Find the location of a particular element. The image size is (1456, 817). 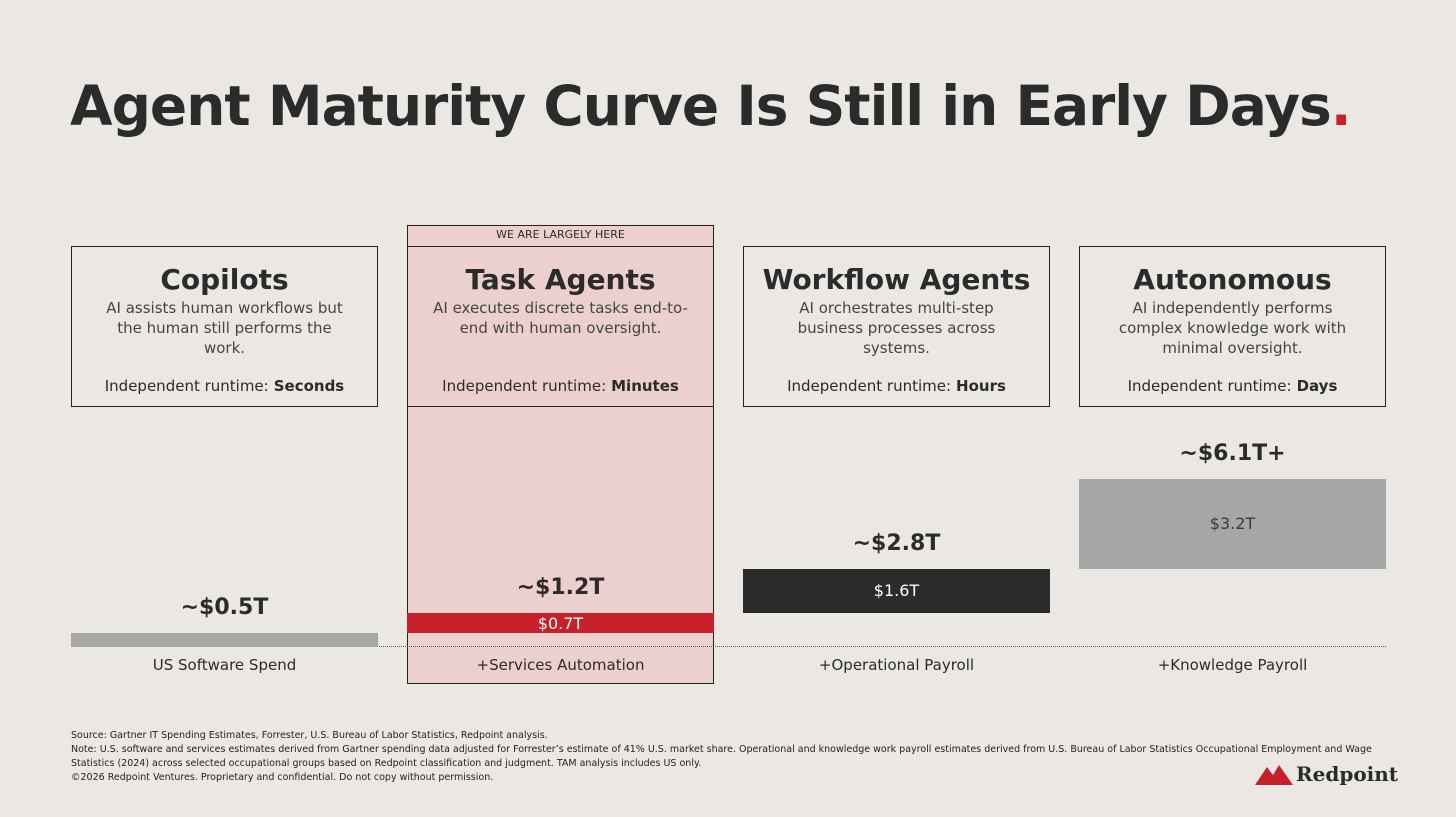

total-label: ~$2.8T is located at coordinates (896, 543).